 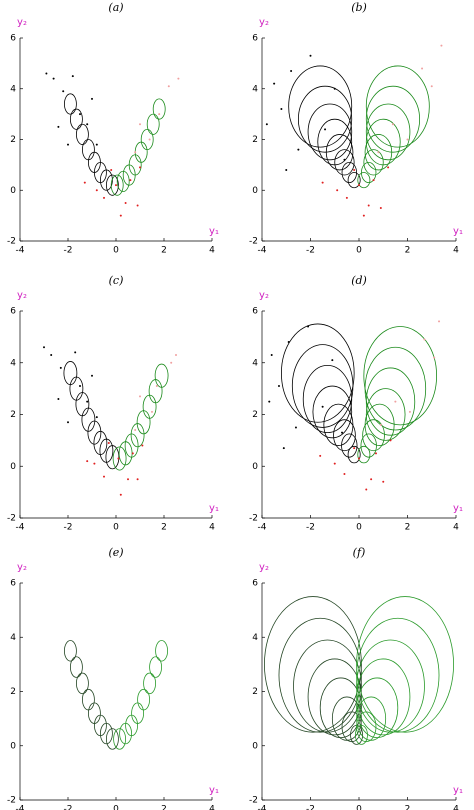 I want to click on y-tick-label: 0, so click(x=13, y=191).